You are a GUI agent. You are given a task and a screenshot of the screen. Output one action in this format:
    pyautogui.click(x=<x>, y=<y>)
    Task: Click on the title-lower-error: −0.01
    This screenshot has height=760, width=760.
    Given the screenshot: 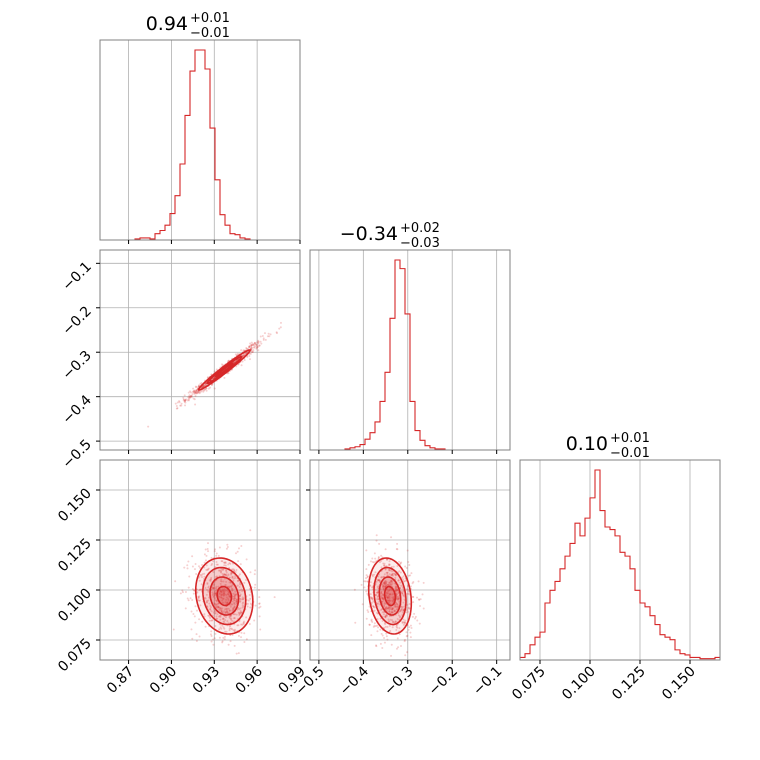 What is the action you would take?
    pyautogui.click(x=210, y=33)
    